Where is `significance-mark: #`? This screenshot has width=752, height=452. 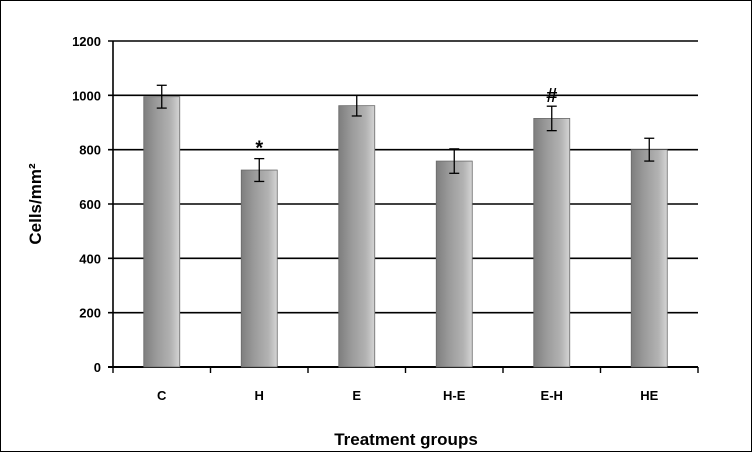 significance-mark: # is located at coordinates (551, 96).